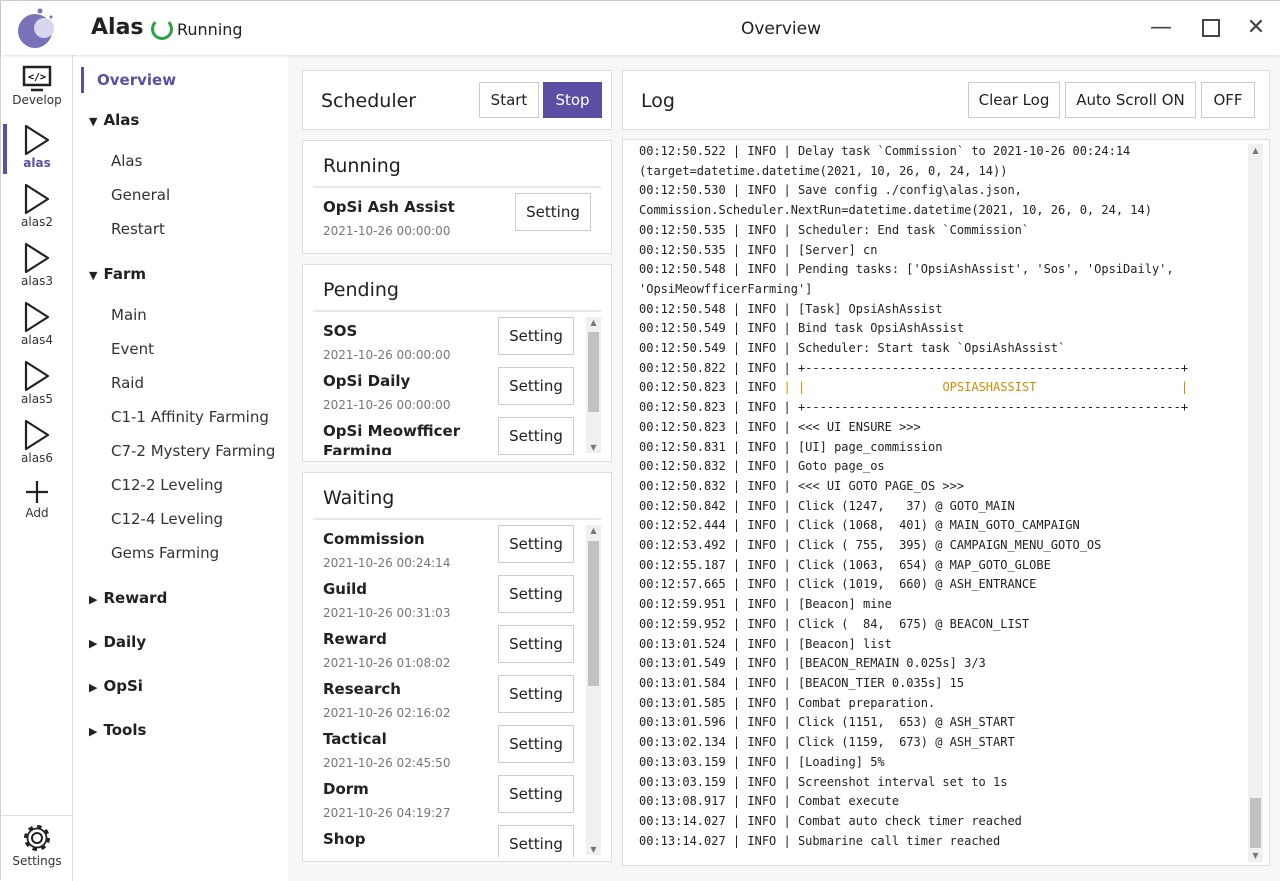  I want to click on nav-item: Gems Farming, so click(165, 553).